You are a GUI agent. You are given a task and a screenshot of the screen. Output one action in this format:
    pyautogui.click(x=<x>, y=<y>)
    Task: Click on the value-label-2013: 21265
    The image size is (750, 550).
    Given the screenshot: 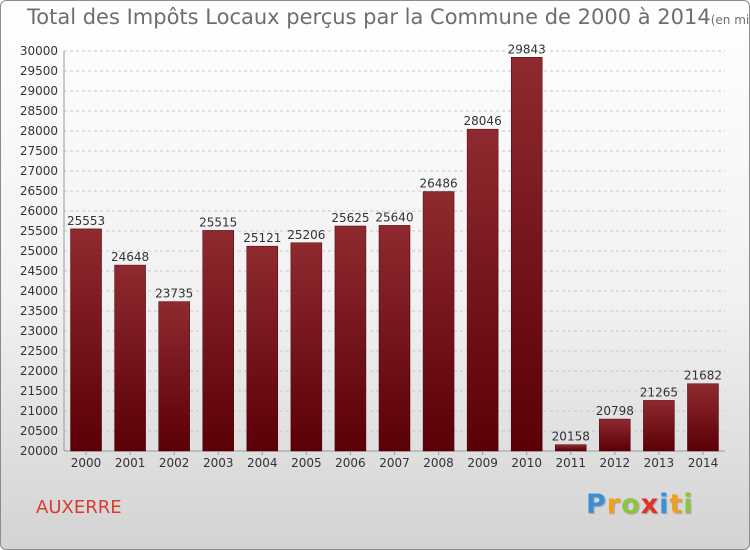 What is the action you would take?
    pyautogui.click(x=659, y=392)
    